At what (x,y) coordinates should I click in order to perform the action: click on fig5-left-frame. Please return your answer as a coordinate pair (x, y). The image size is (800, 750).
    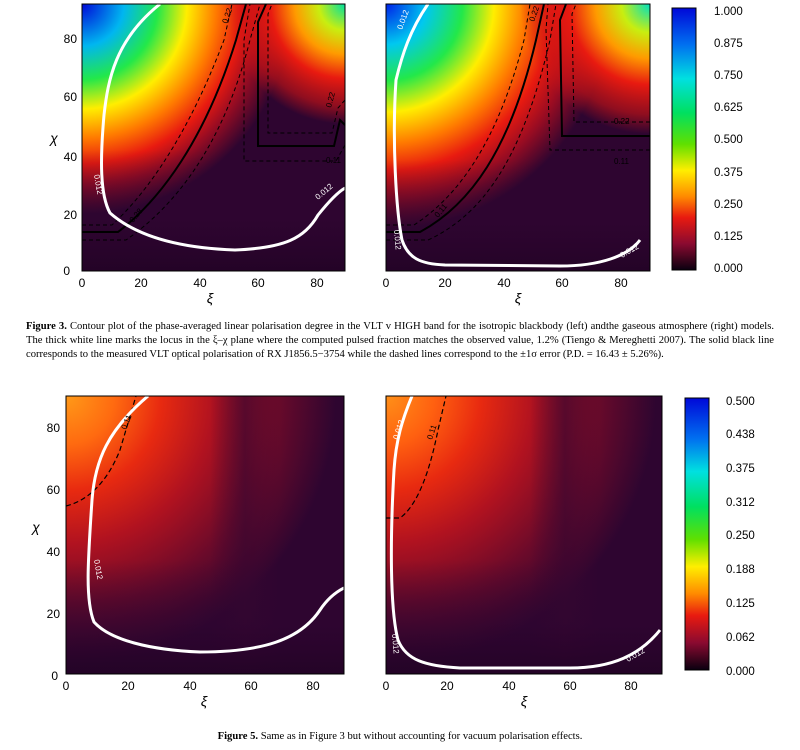
    Looking at the image, I should click on (205, 535).